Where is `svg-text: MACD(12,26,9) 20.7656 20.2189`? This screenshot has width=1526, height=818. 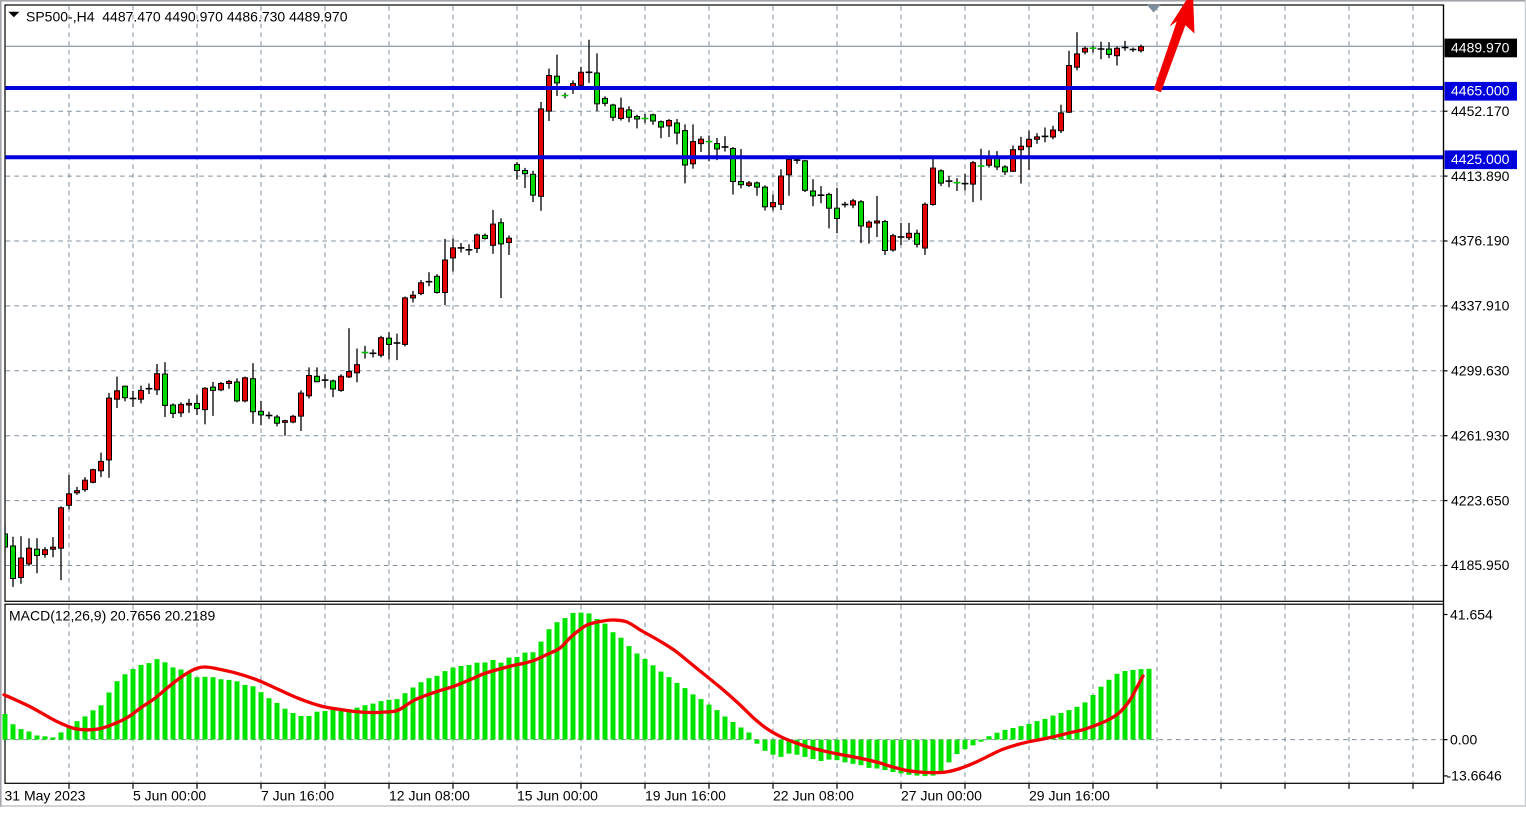
svg-text: MACD(12,26,9) 20.7656 20.2189 is located at coordinates (112, 616).